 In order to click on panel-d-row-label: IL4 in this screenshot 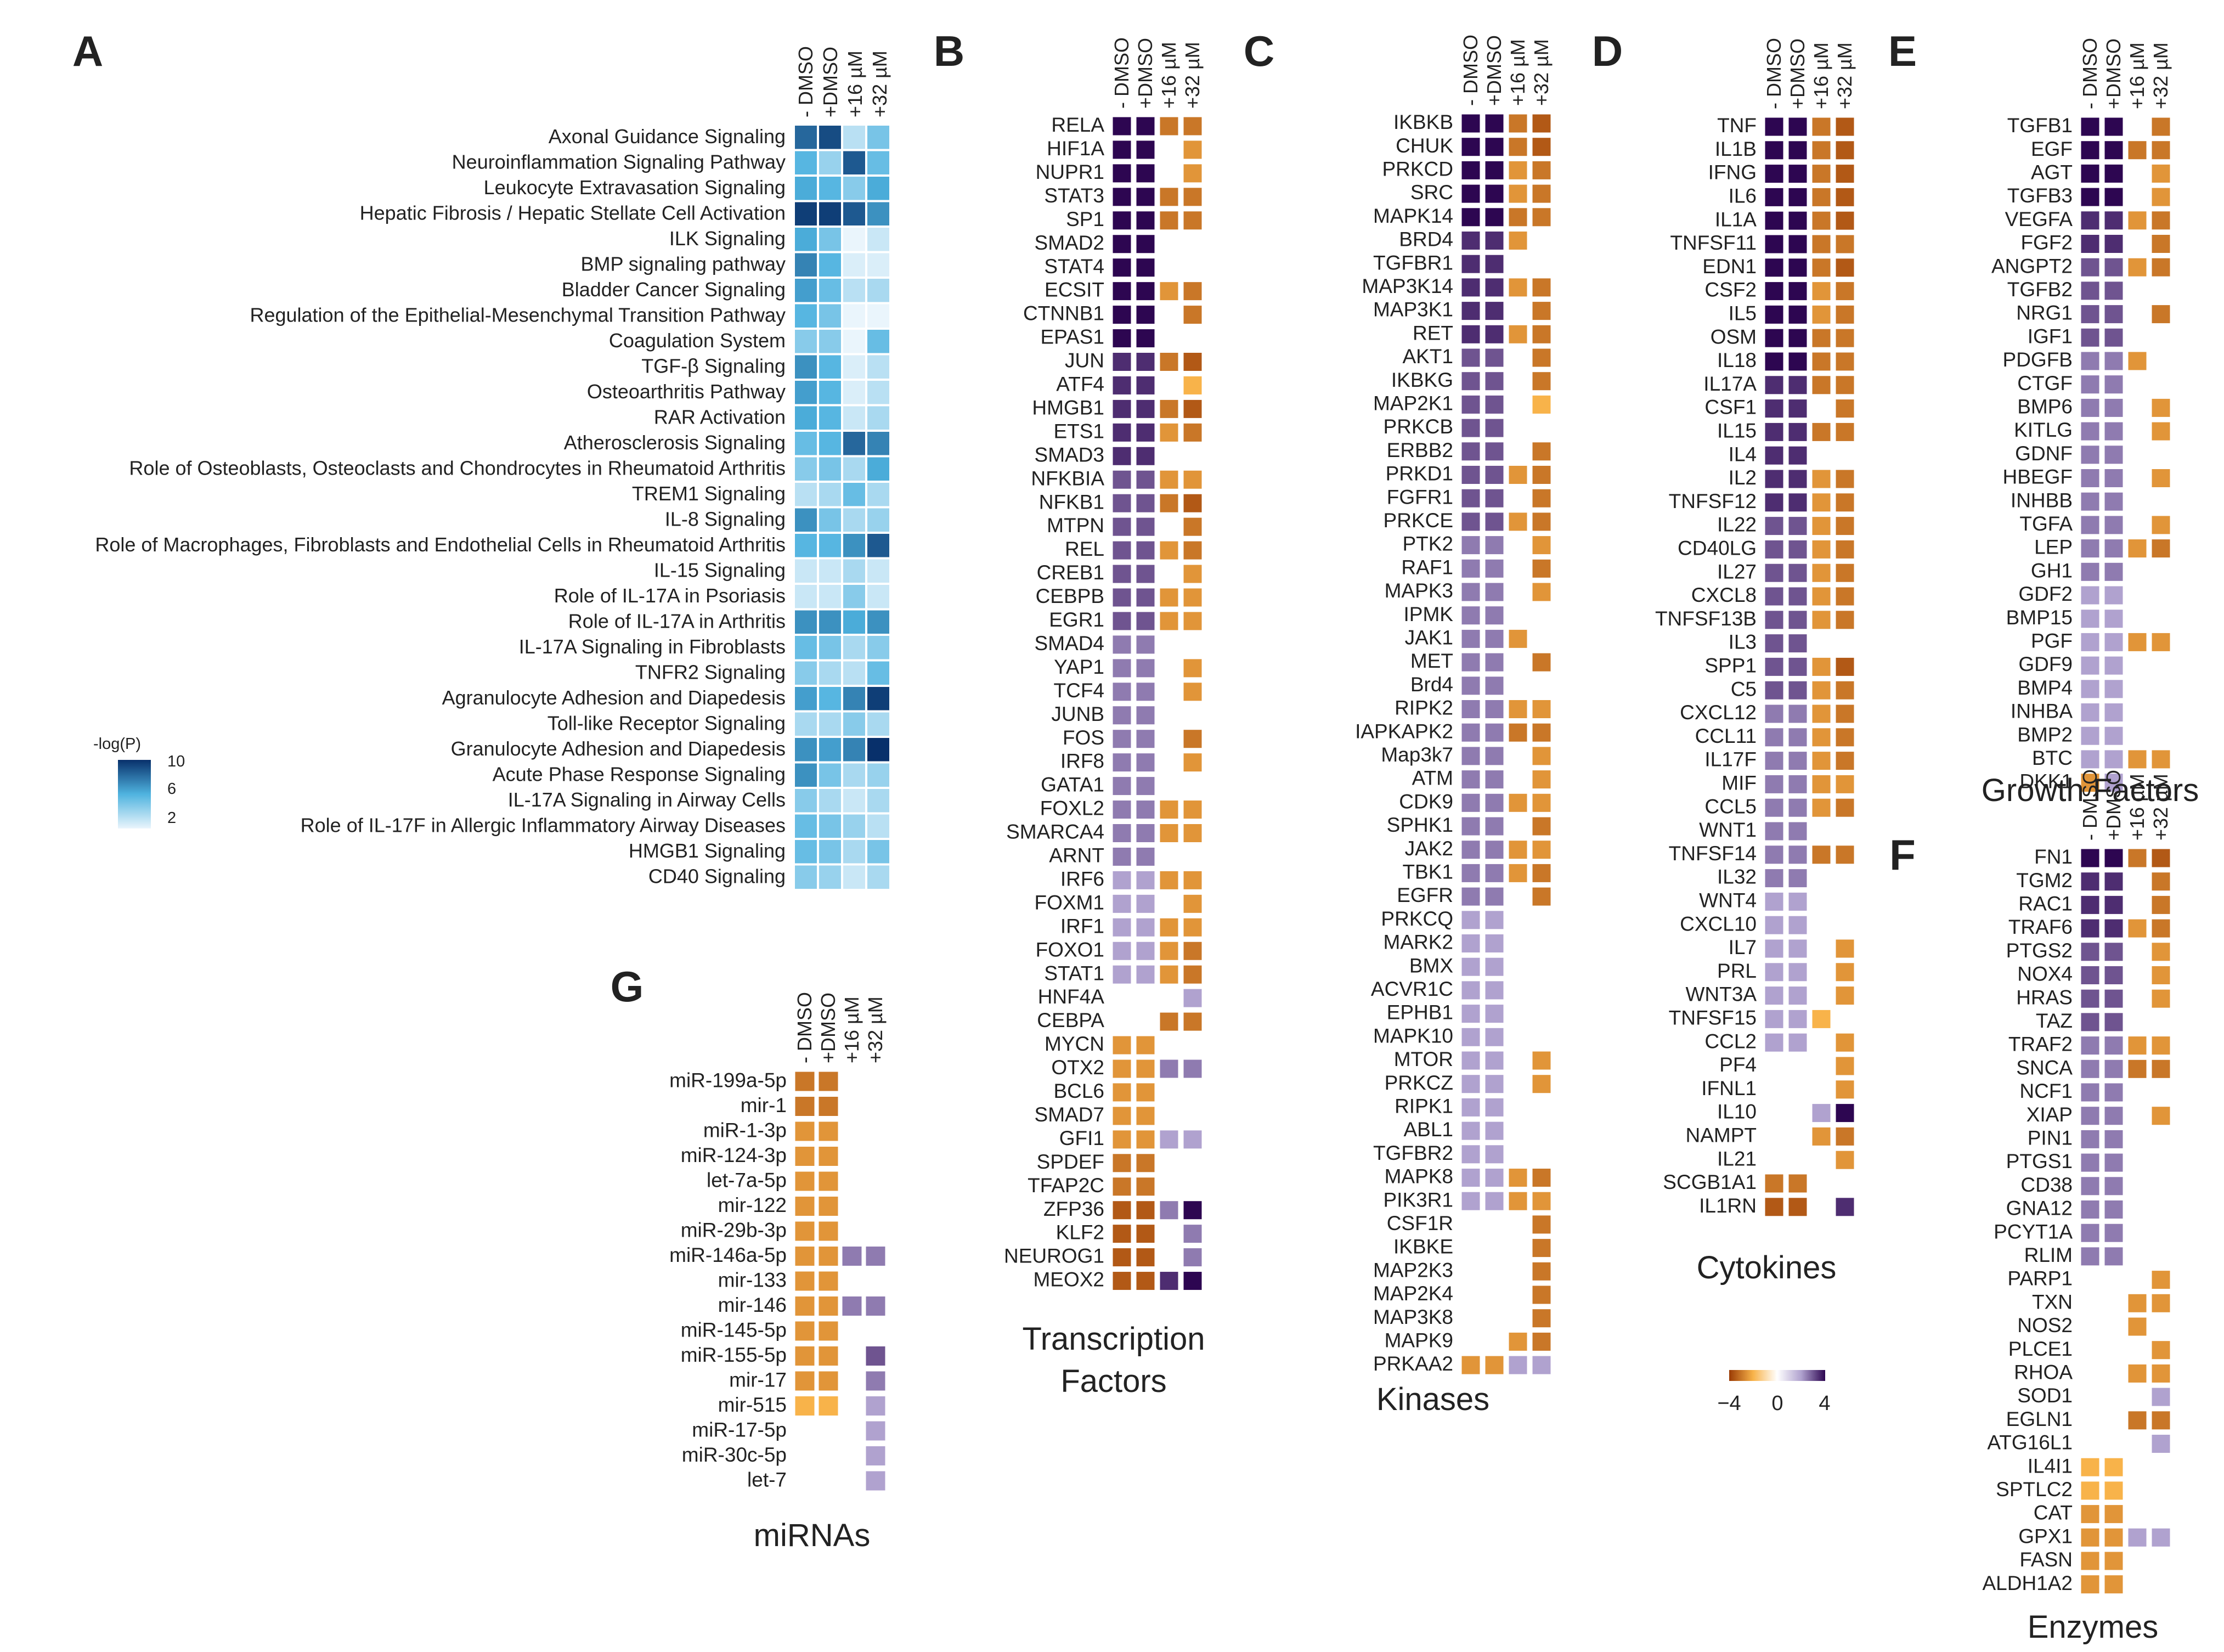, I will do `click(1743, 454)`.